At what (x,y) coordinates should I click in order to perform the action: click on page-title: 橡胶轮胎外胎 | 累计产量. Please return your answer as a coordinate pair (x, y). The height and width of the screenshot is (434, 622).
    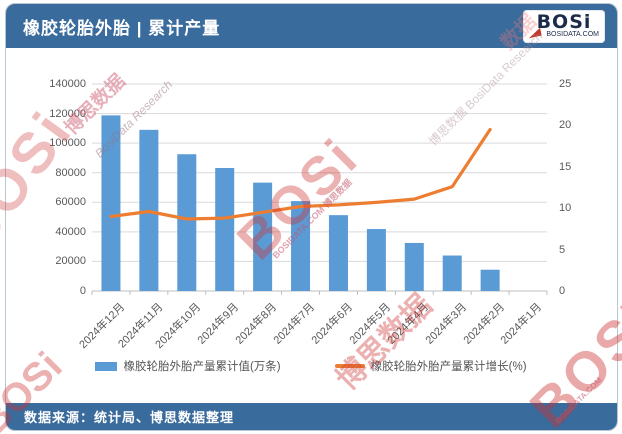
    Looking at the image, I should click on (122, 28).